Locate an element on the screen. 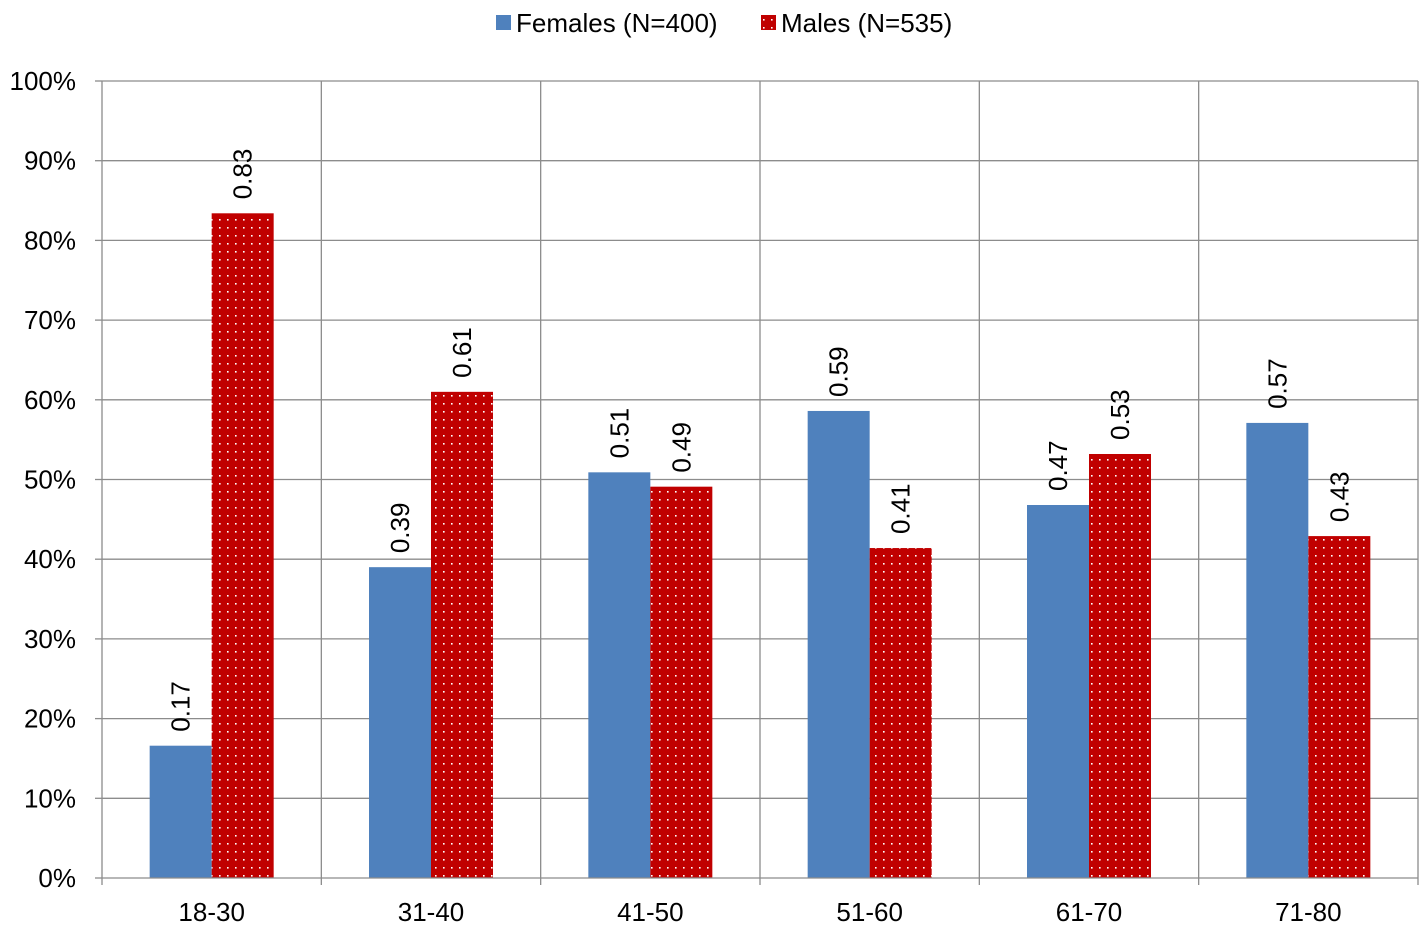  y-tick-label: 30% is located at coordinates (50, 639).